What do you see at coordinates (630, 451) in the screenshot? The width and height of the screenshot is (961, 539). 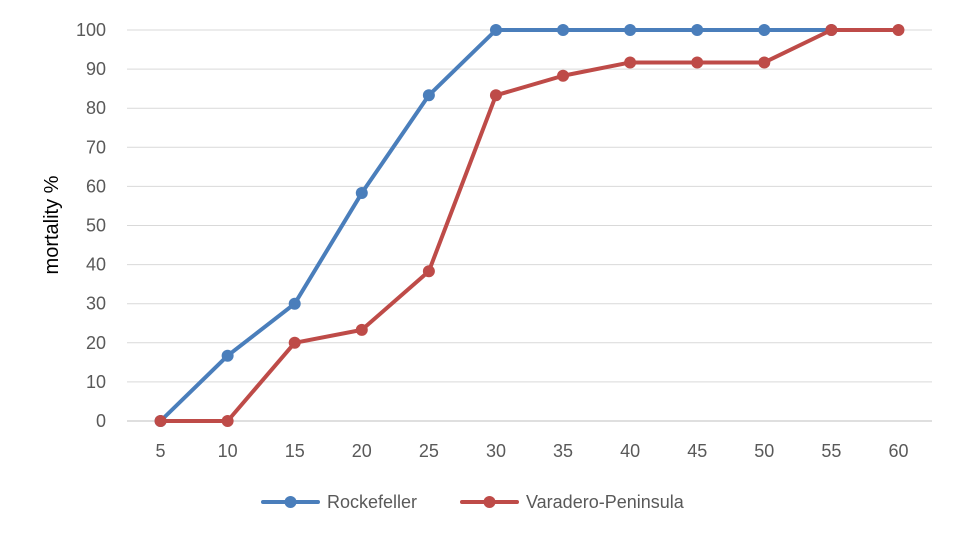 I see `x-tick-label: 40` at bounding box center [630, 451].